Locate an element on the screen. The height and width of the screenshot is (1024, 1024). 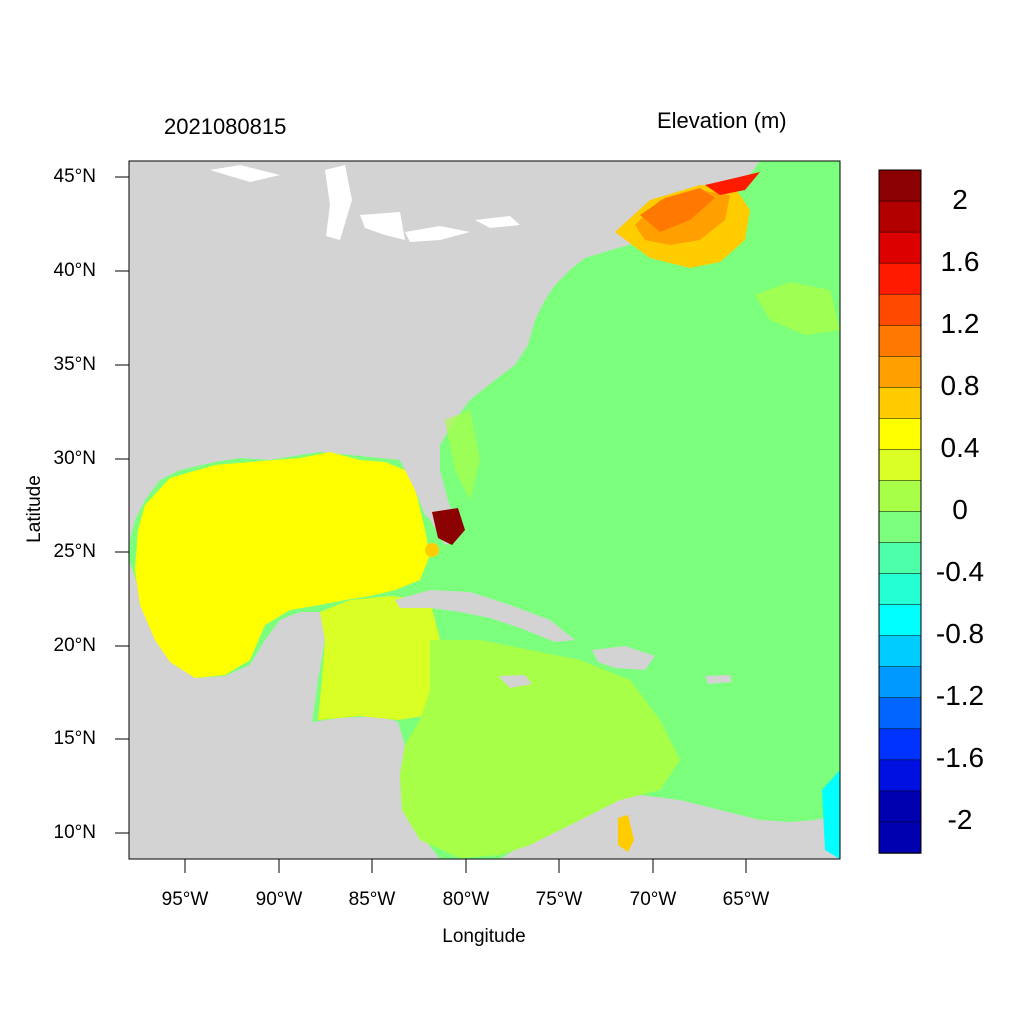
y-tick-label: 40°N is located at coordinates (74, 270).